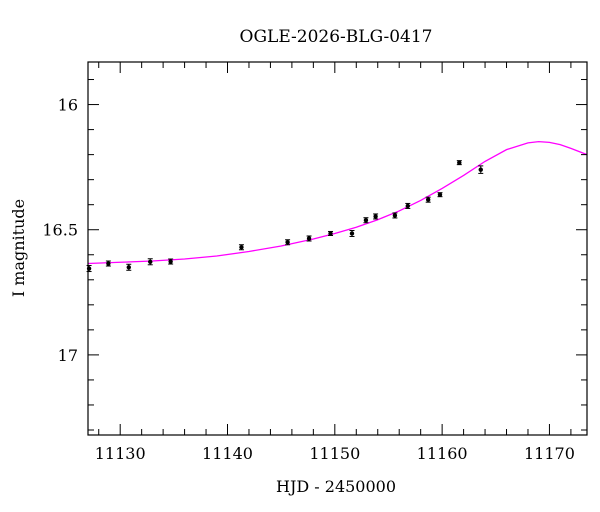 The height and width of the screenshot is (512, 600). I want to click on x-tick-label-11160: 11160, so click(442, 453).